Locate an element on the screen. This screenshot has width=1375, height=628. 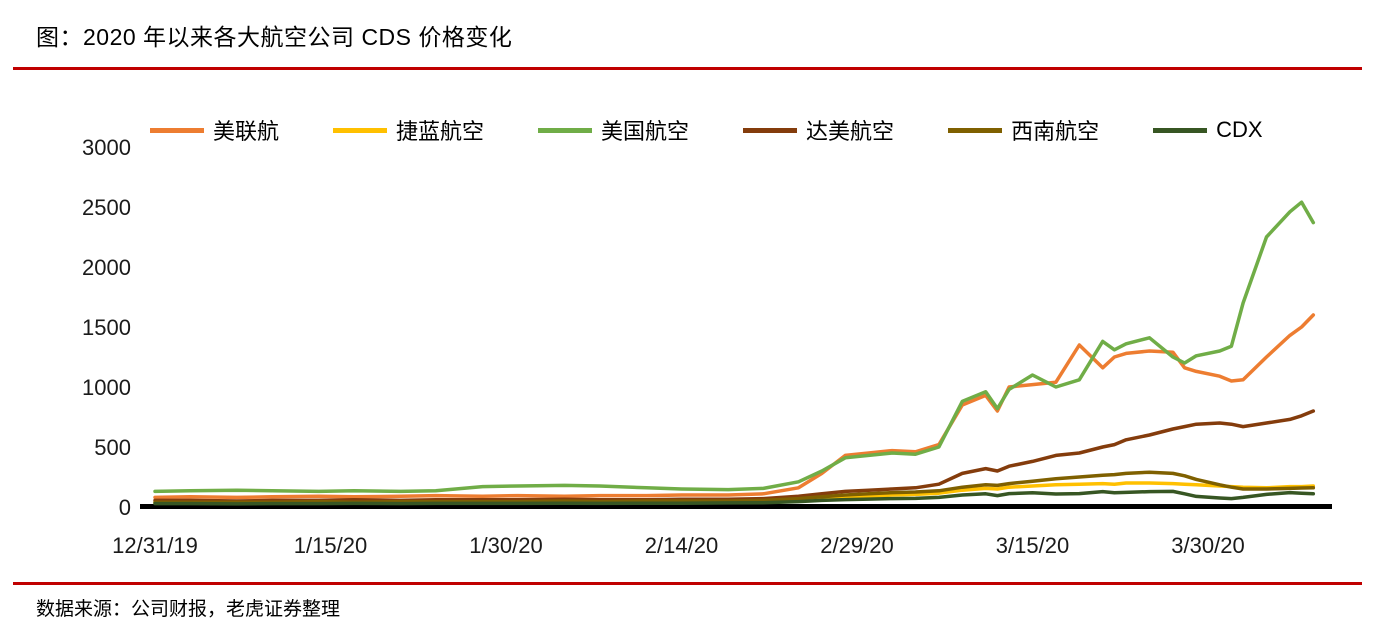
legend-label-jetblue: 捷蓝航空 is located at coordinates (440, 131).